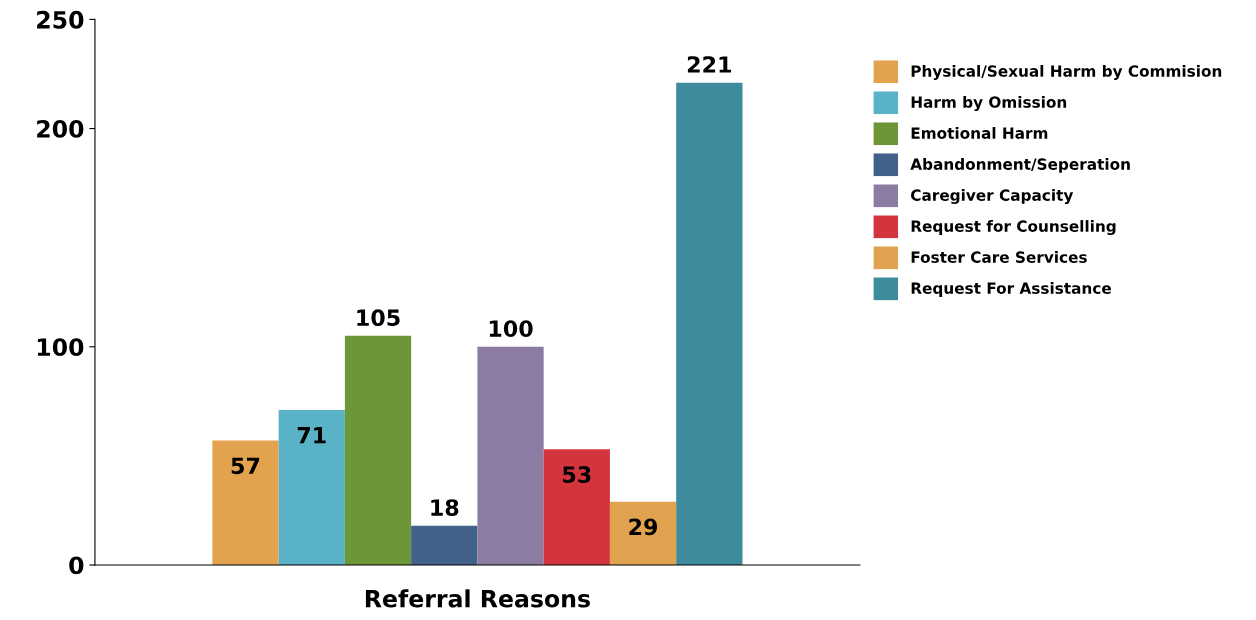 The image size is (1256, 620). I want to click on x-axis-title: Referral Reasons, so click(477, 598).